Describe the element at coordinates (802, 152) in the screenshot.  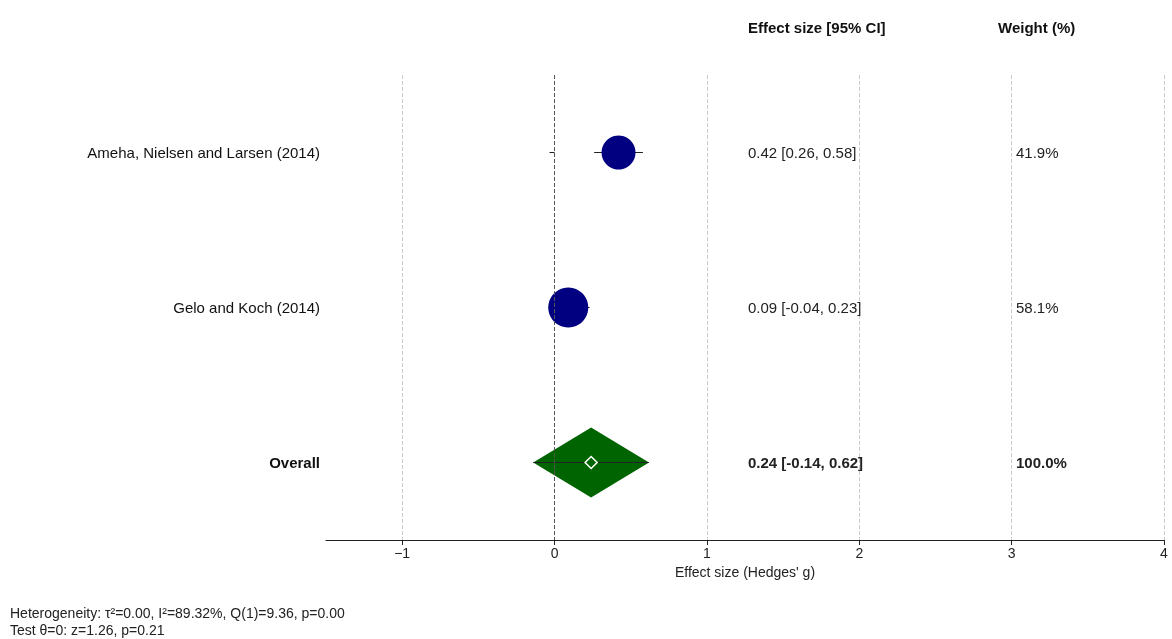
I see `annotation: 0.42 [0.26, 0.58]` at that location.